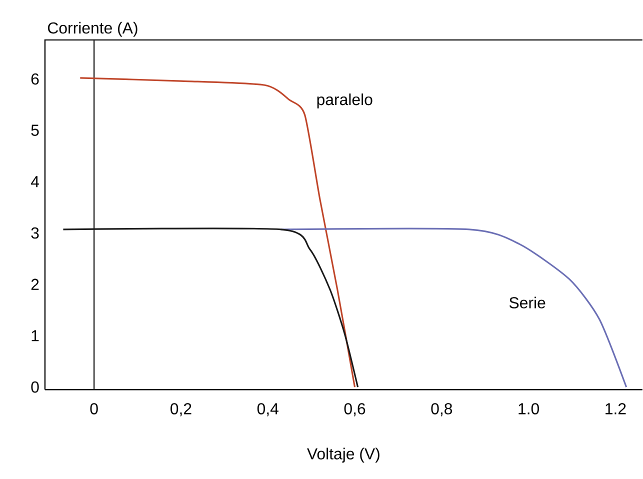 This screenshot has width=643, height=479. Describe the element at coordinates (35, 233) in the screenshot. I see `y-tick-label: 3` at that location.